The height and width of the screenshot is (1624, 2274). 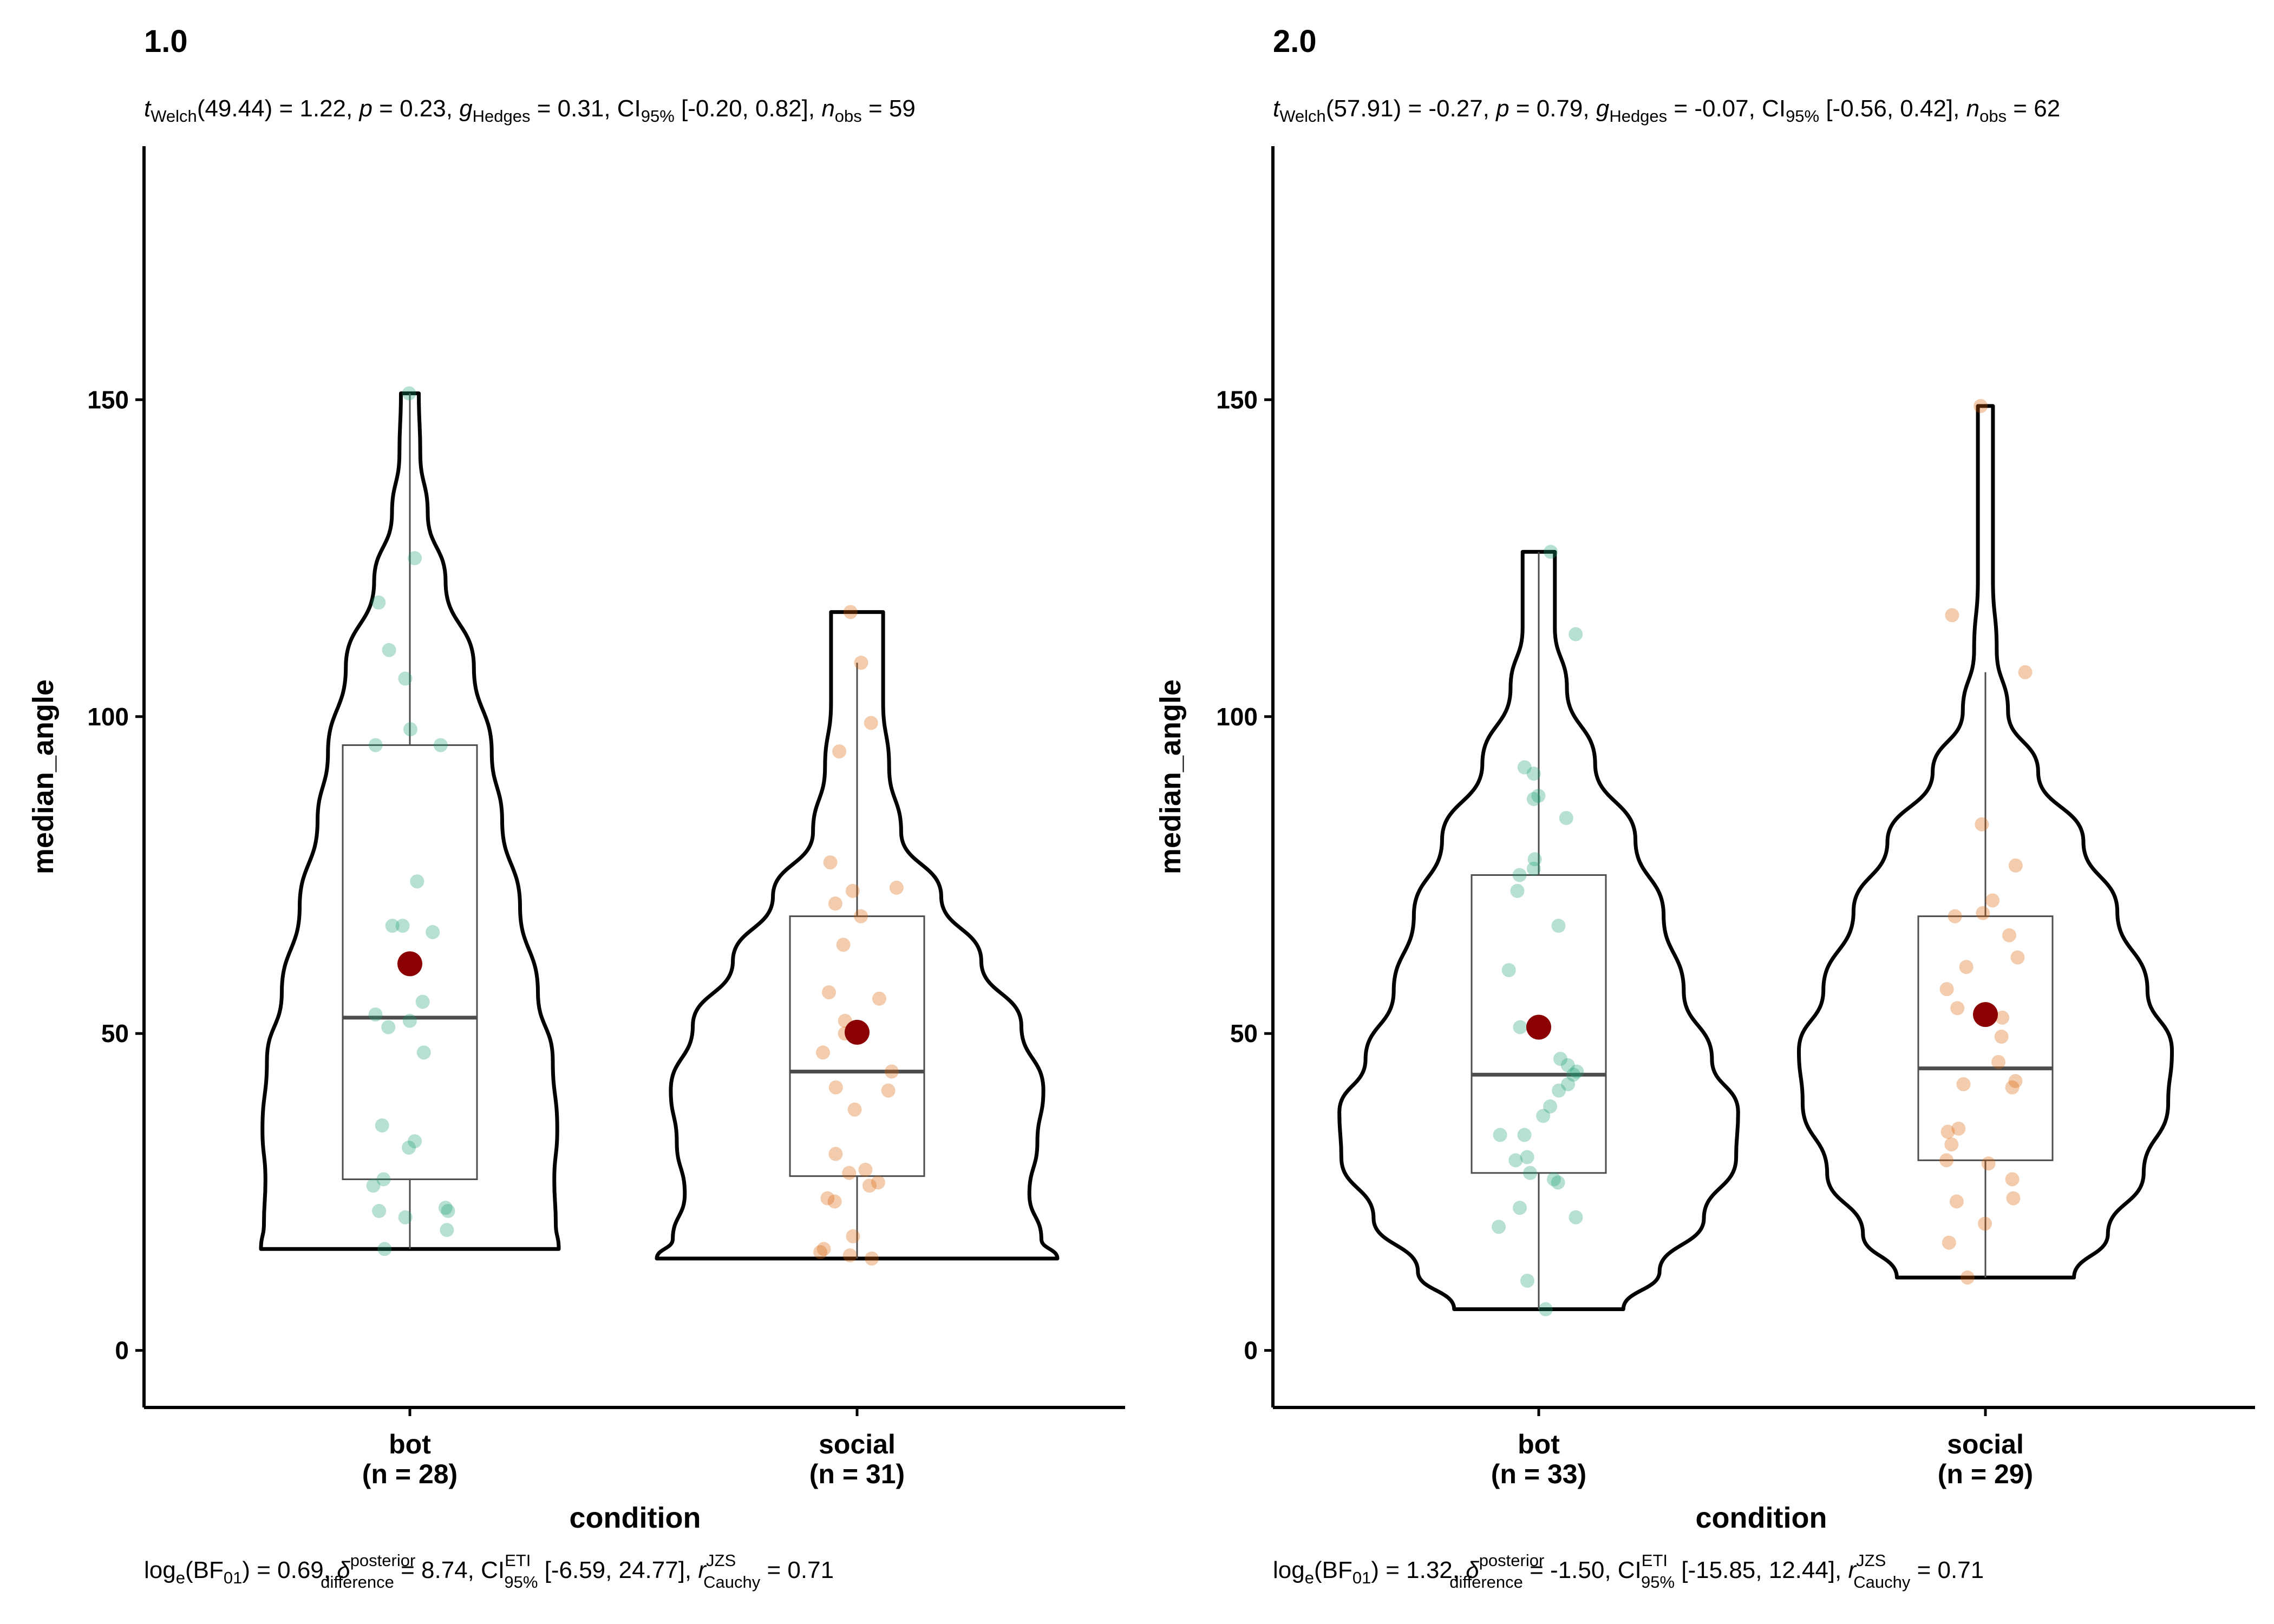 I want to click on panel-title: 2.0, so click(x=1295, y=41).